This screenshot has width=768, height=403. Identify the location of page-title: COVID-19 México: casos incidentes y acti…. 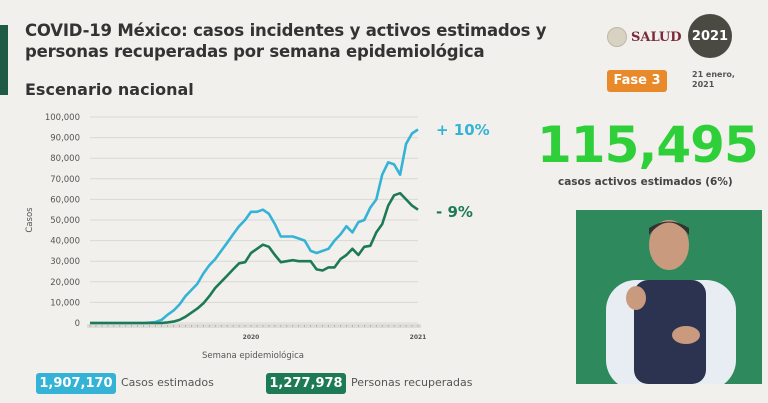
(286, 41).